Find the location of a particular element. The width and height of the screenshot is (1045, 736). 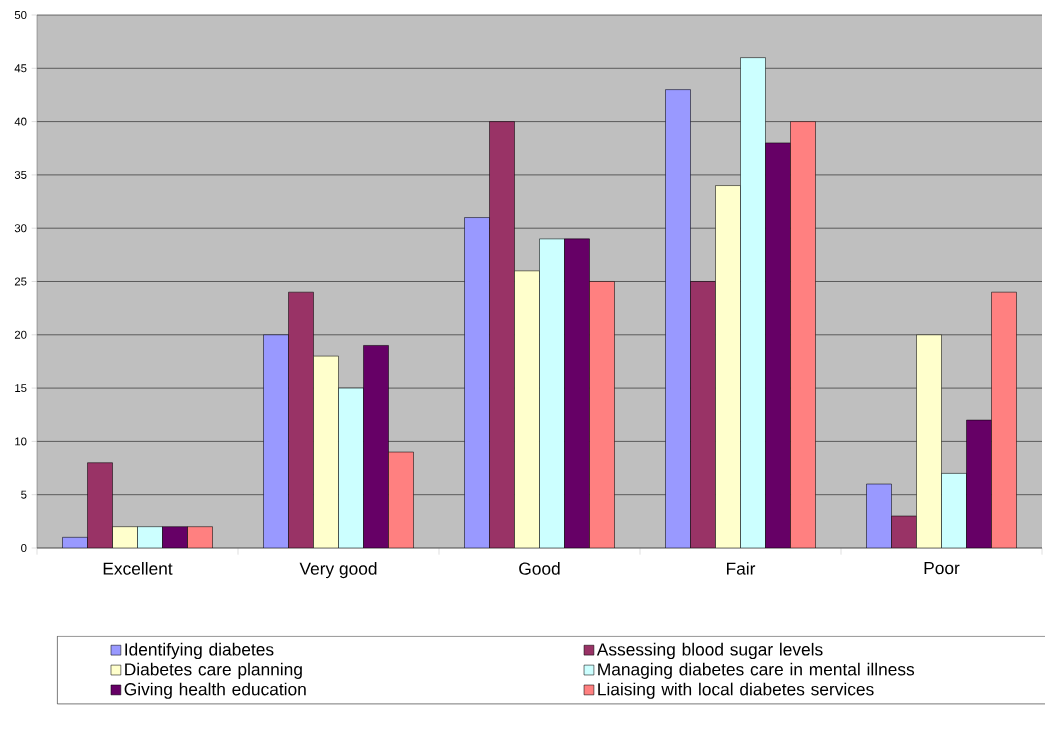

y-tick-label: 40 is located at coordinates (20, 121).